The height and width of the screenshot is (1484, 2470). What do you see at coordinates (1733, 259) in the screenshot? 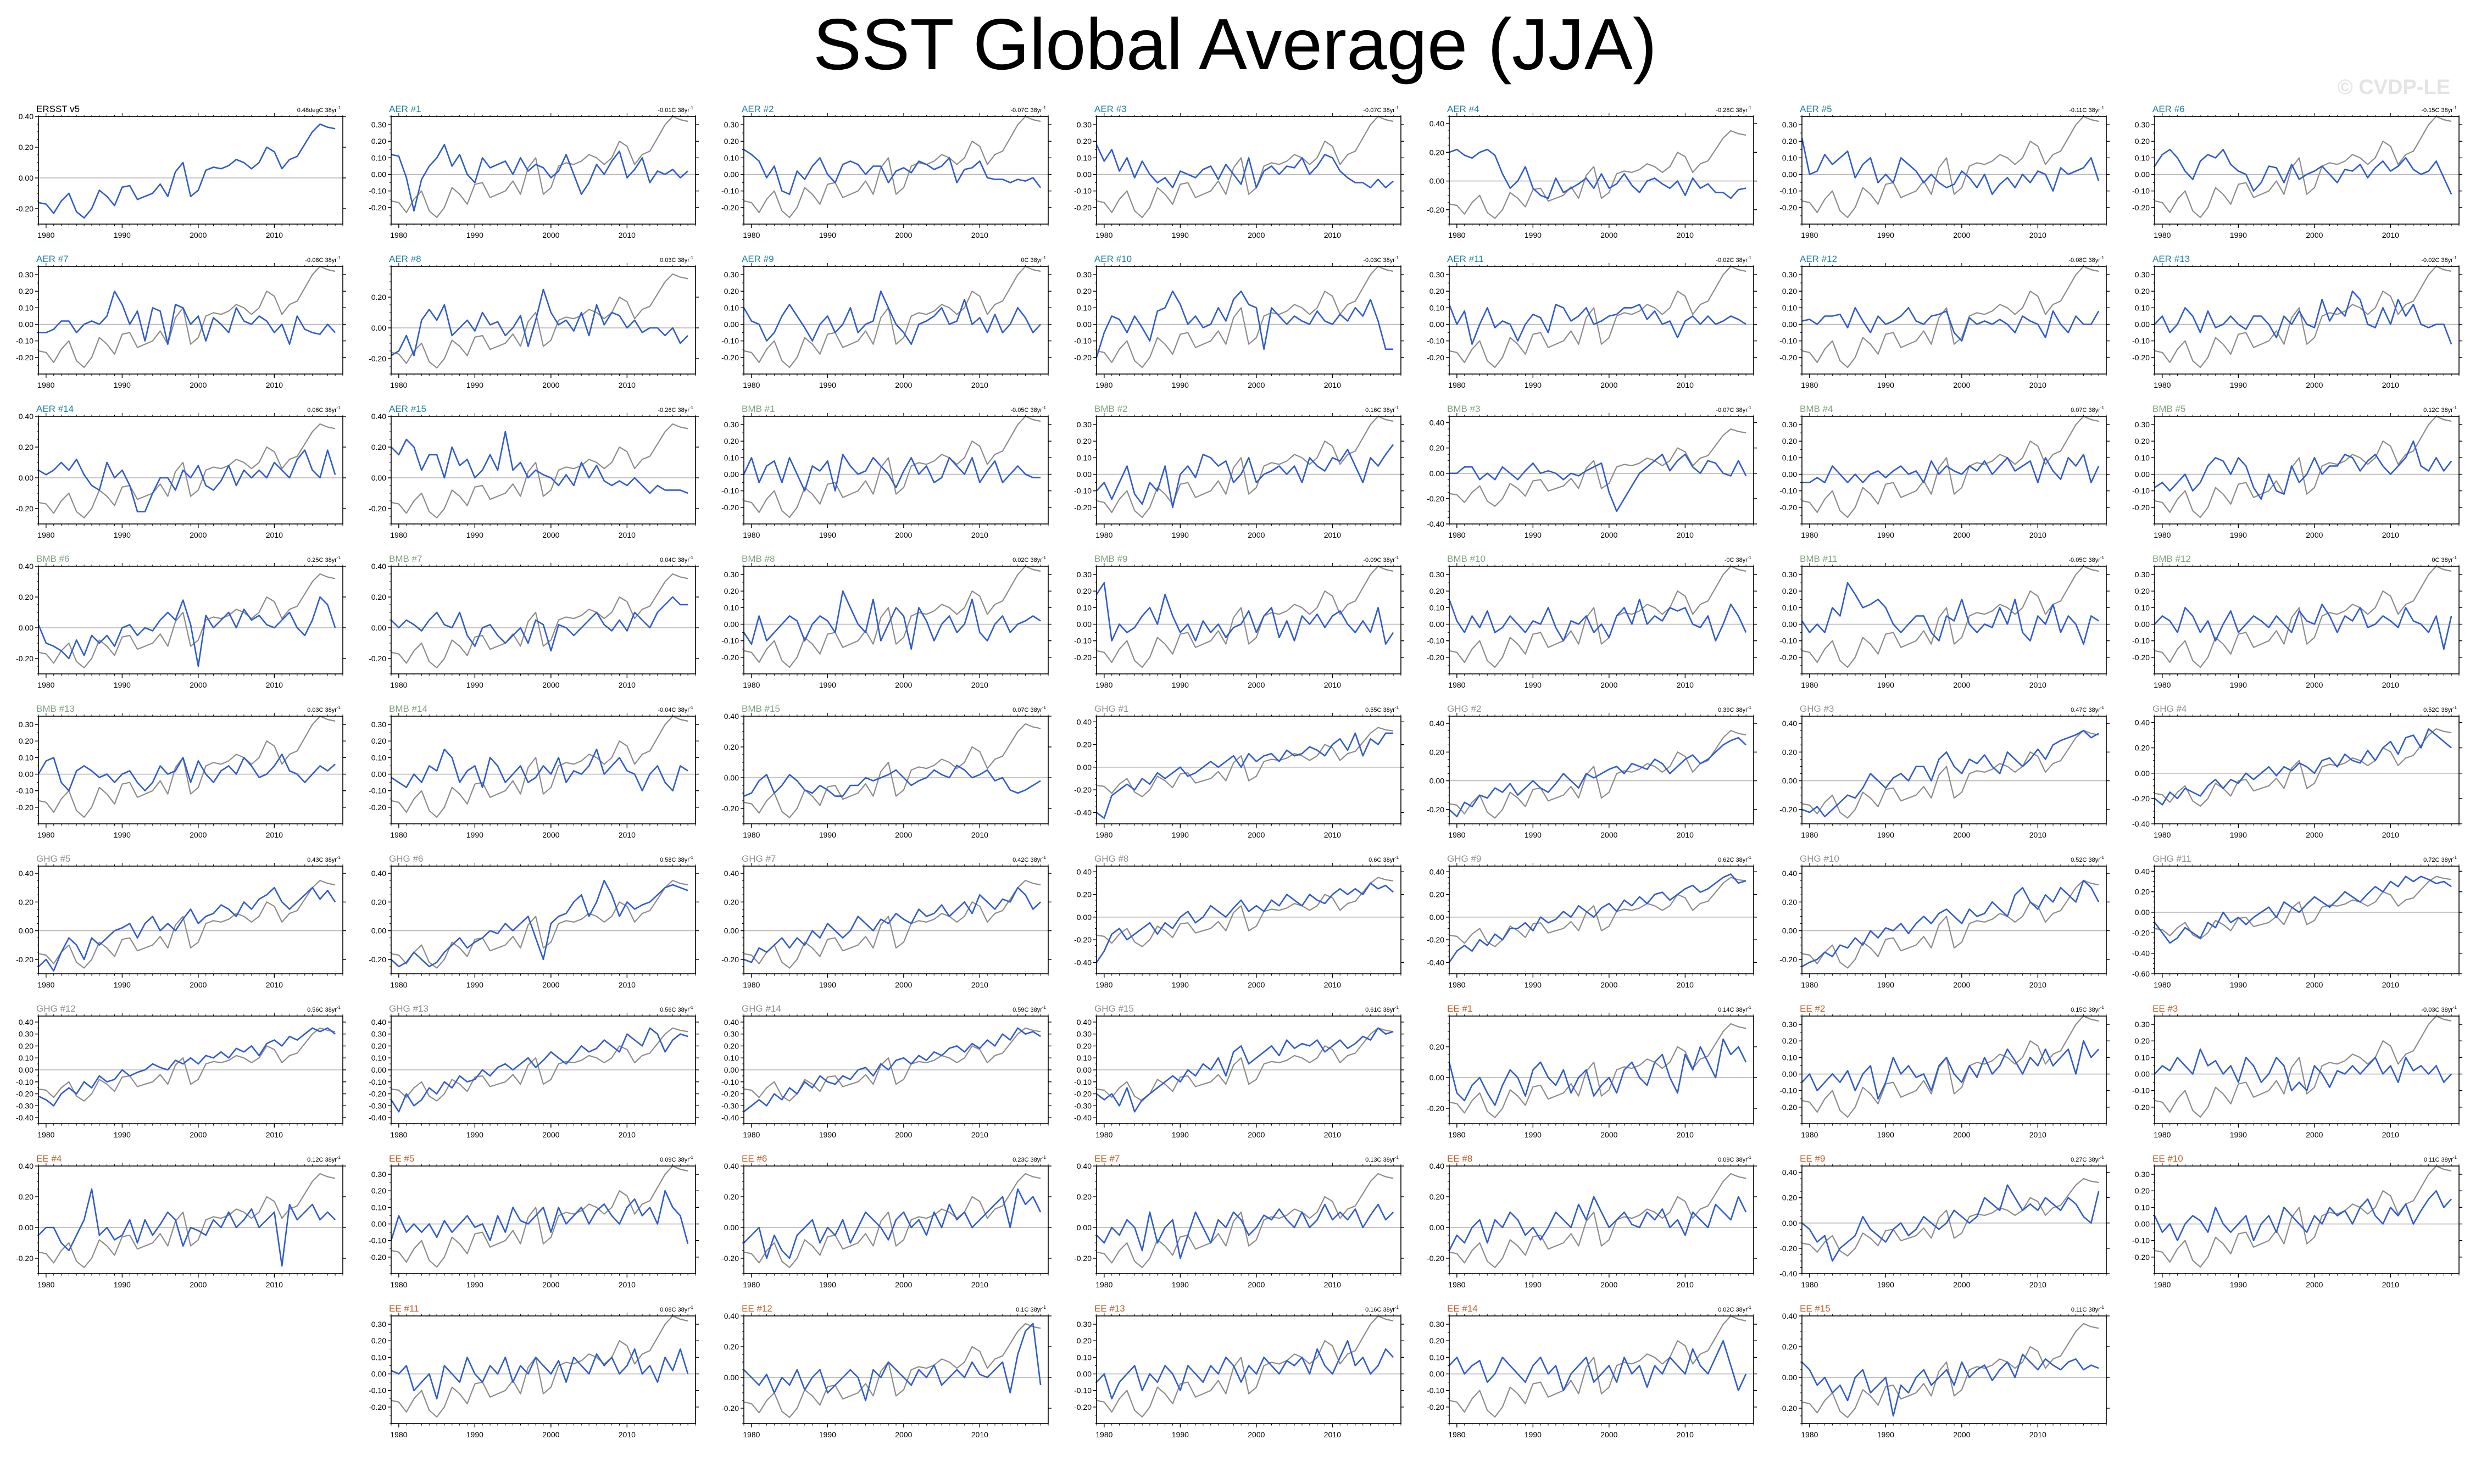
I see `trend-label: -0.02C 38yr-1` at bounding box center [1733, 259].